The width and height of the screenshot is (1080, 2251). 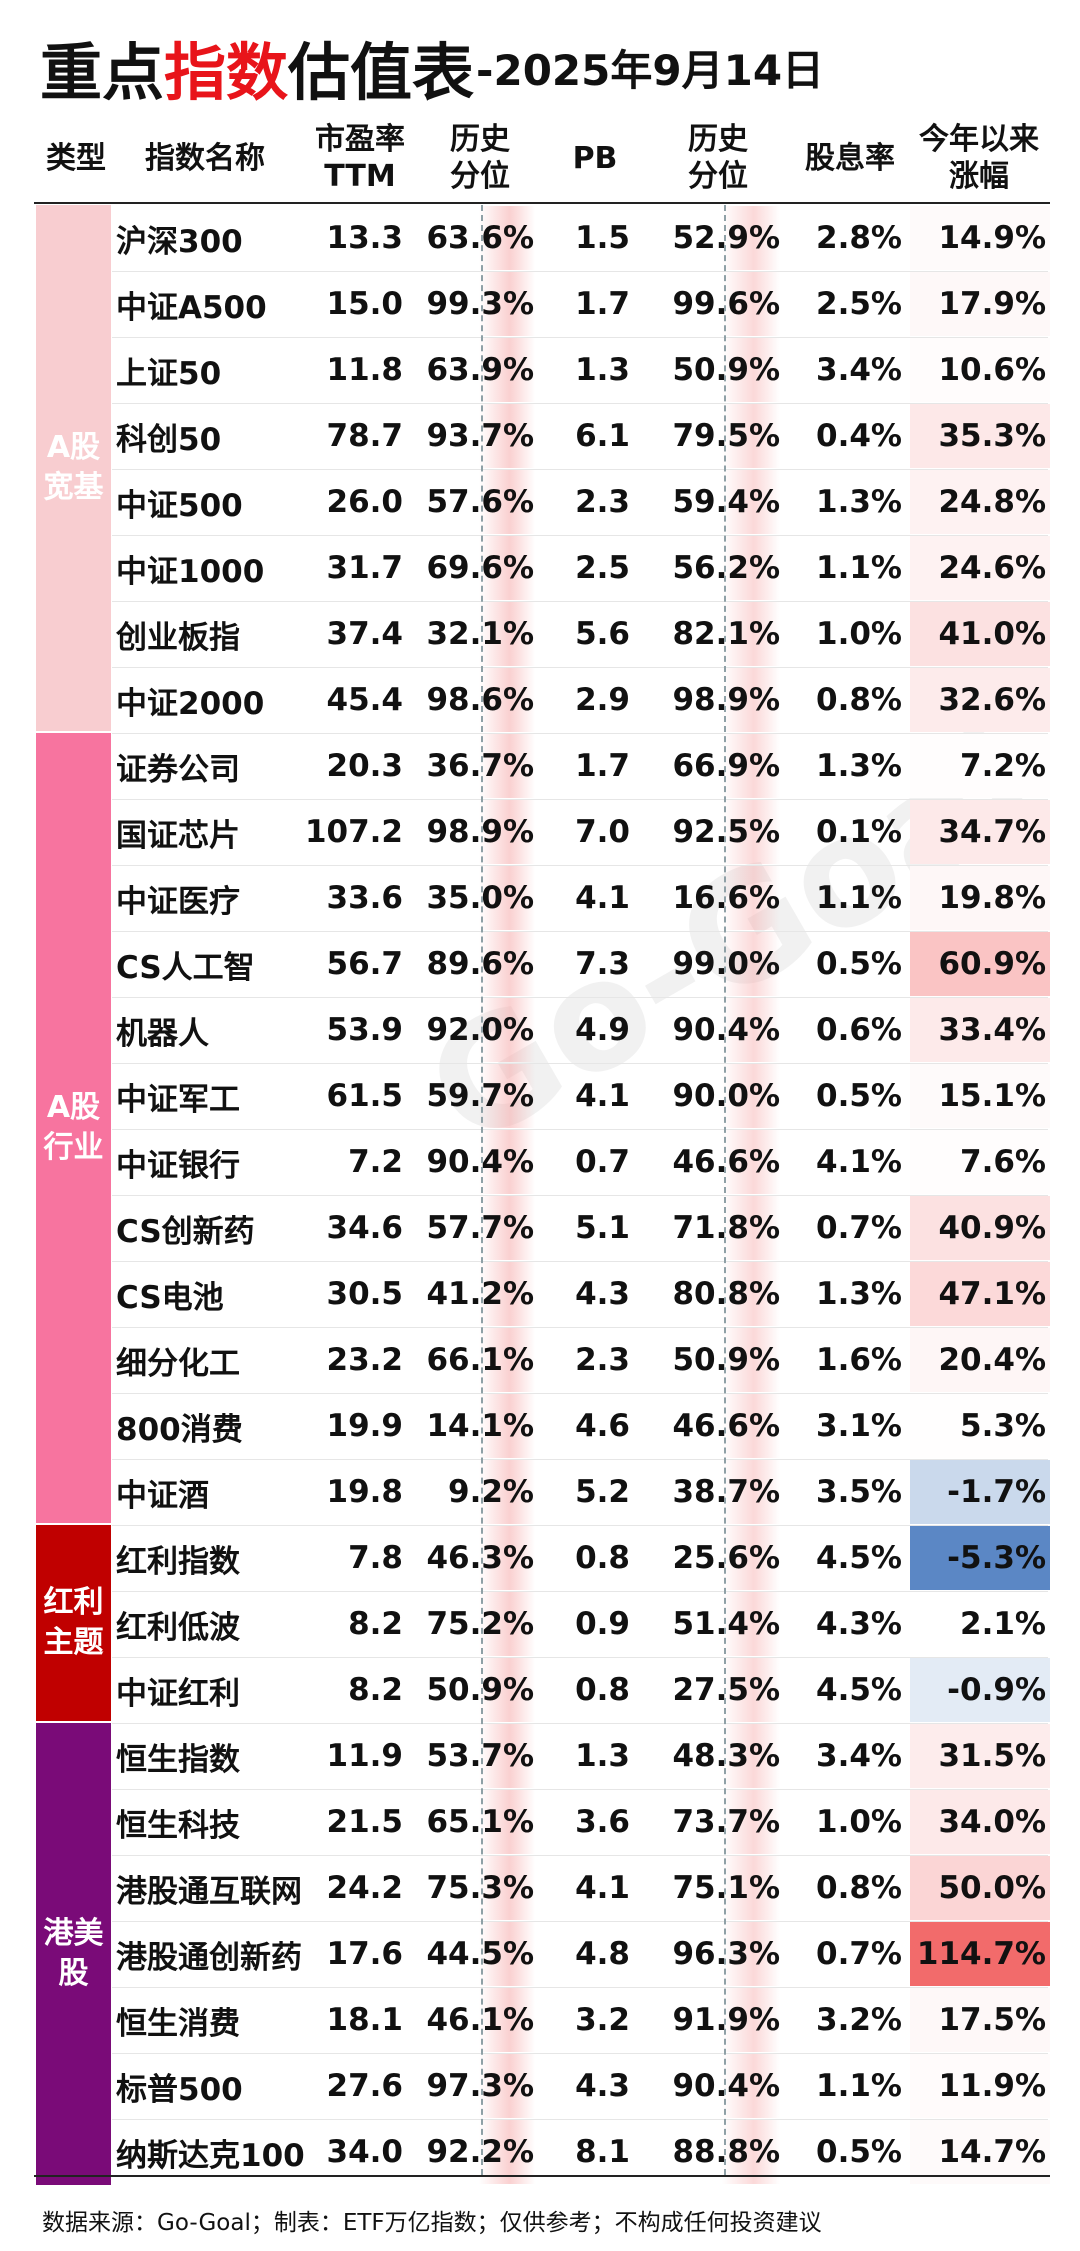 What do you see at coordinates (725, 1190) in the screenshot?
I see `pb-percentile-guide` at bounding box center [725, 1190].